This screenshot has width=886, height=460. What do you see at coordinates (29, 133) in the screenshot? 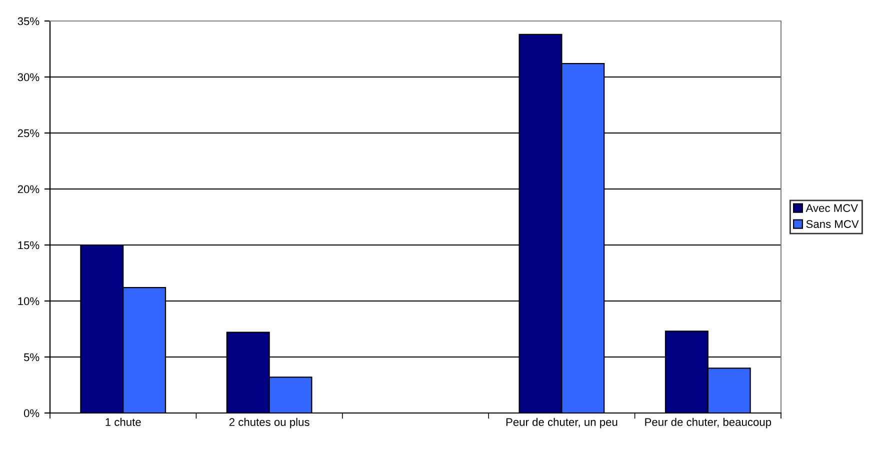
I see `y-tick-label: 25%` at bounding box center [29, 133].